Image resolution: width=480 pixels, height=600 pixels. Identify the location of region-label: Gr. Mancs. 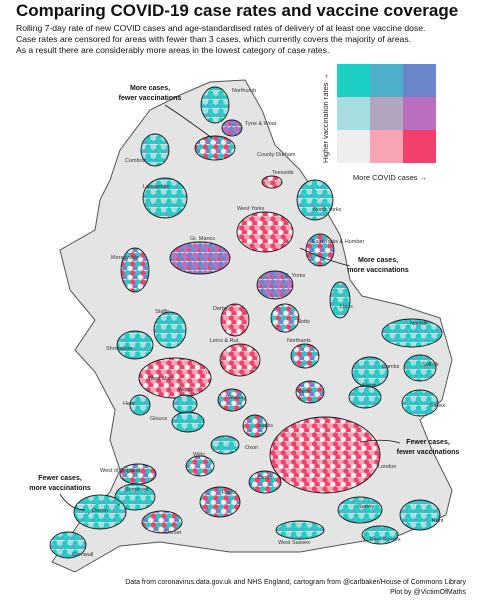
(202, 239).